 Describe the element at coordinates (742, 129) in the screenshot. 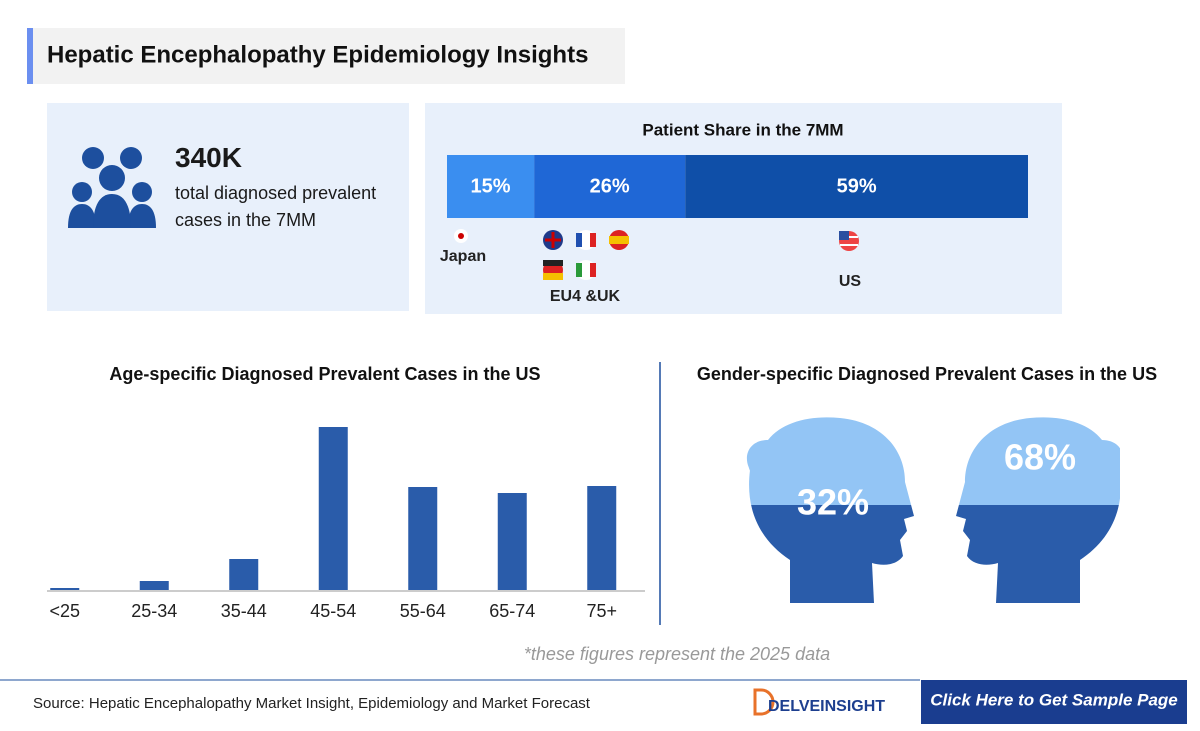

I see `chart-title: Patient Share in the 7MM` at that location.